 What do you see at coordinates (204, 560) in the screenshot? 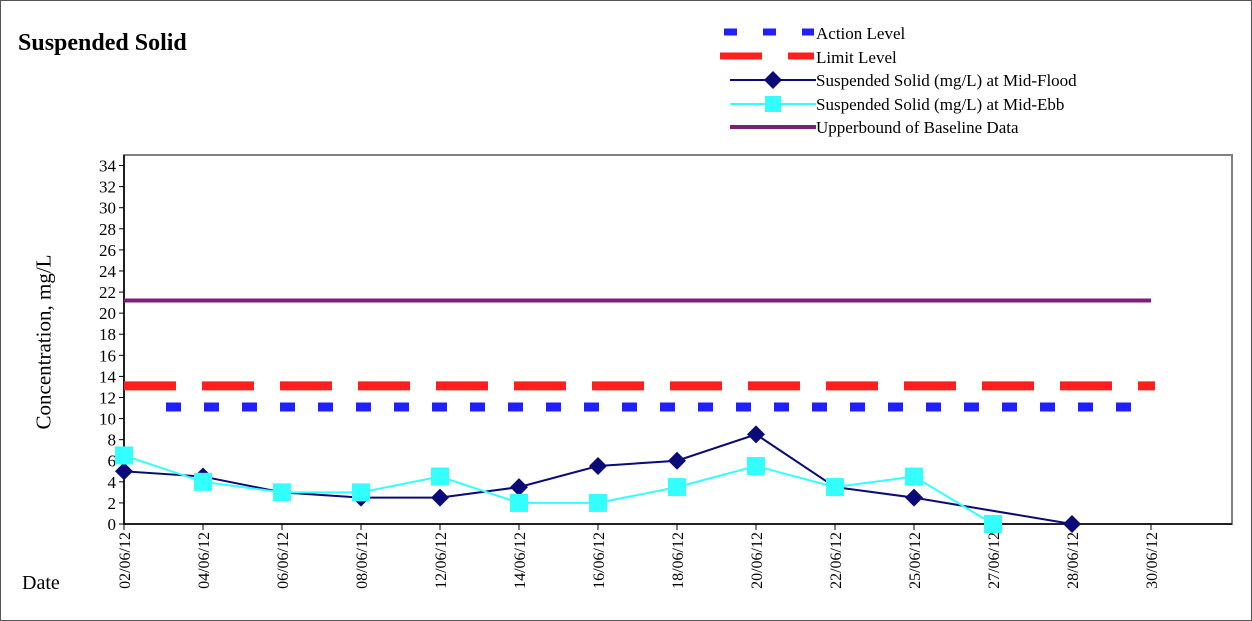
I see `x-tick-label: 04/06/12` at bounding box center [204, 560].